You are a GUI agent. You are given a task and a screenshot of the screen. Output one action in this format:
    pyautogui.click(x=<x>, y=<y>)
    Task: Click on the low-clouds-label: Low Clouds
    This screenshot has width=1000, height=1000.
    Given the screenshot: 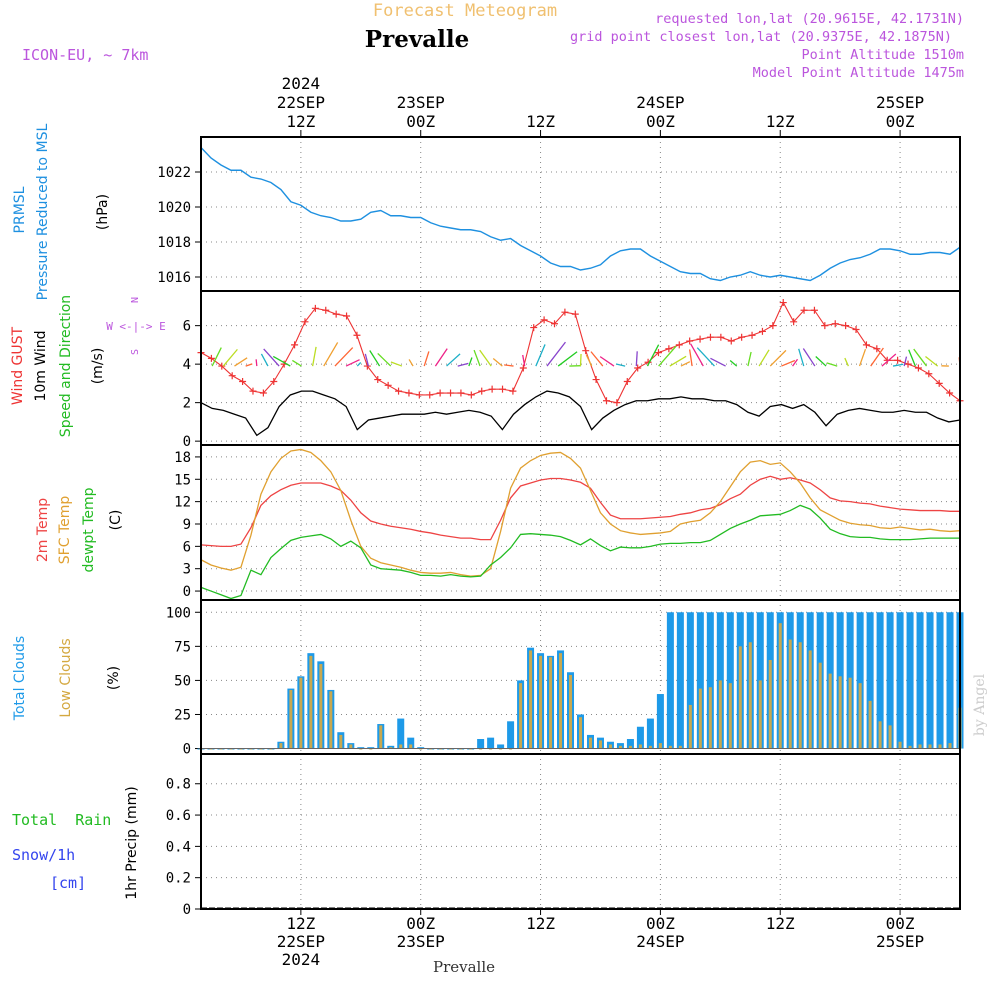 What is the action you would take?
    pyautogui.click(x=66, y=677)
    